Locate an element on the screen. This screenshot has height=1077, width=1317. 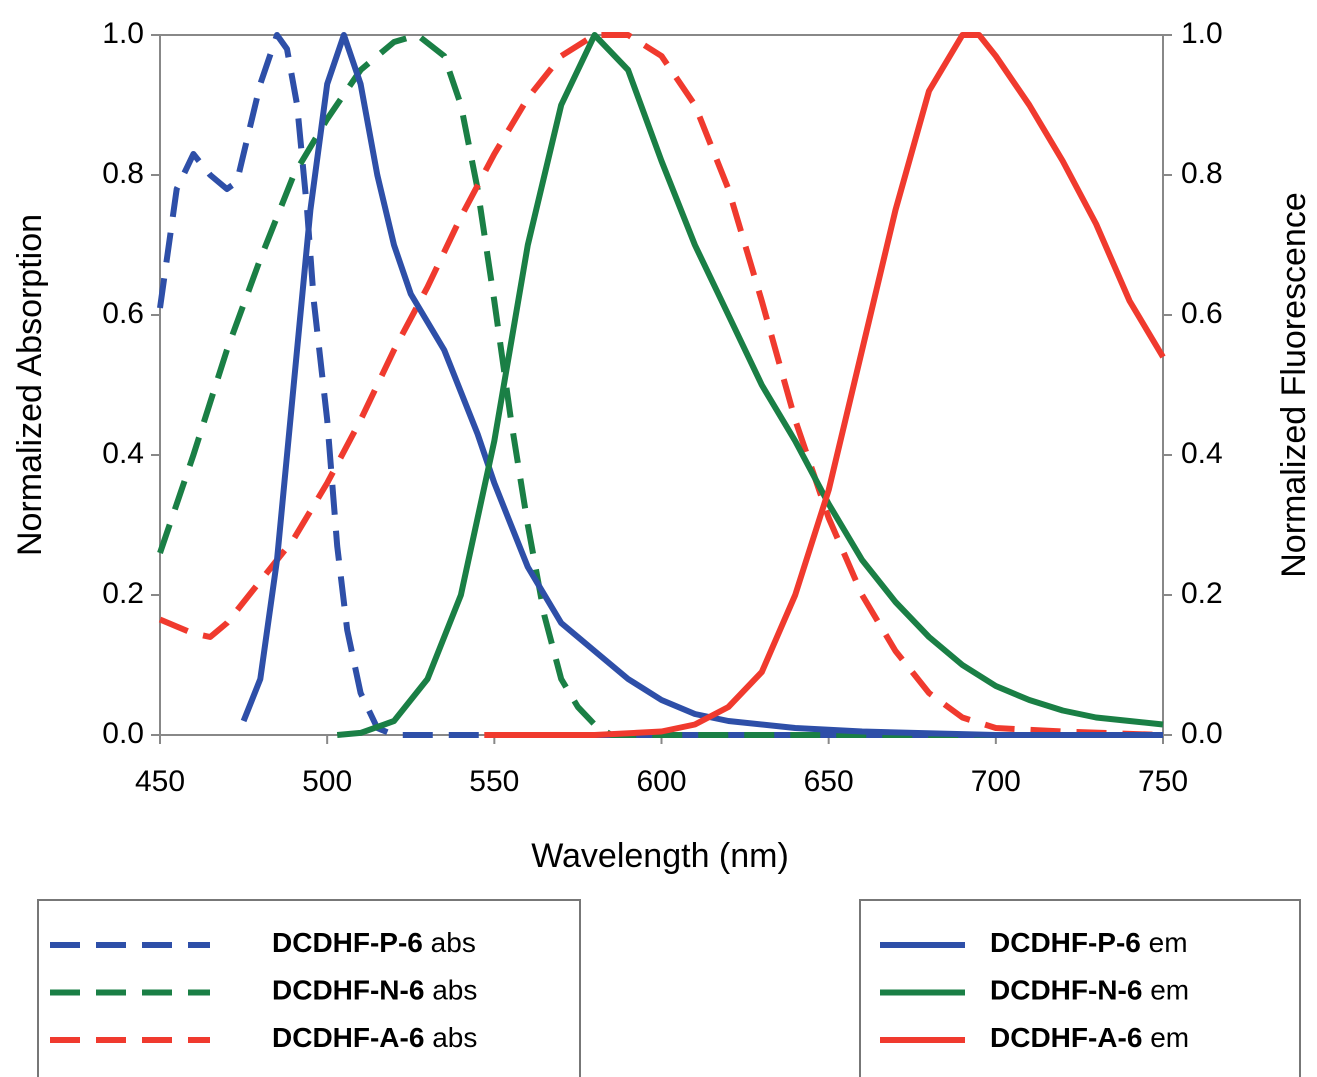
x-tick-label: 600 is located at coordinates (661, 781).